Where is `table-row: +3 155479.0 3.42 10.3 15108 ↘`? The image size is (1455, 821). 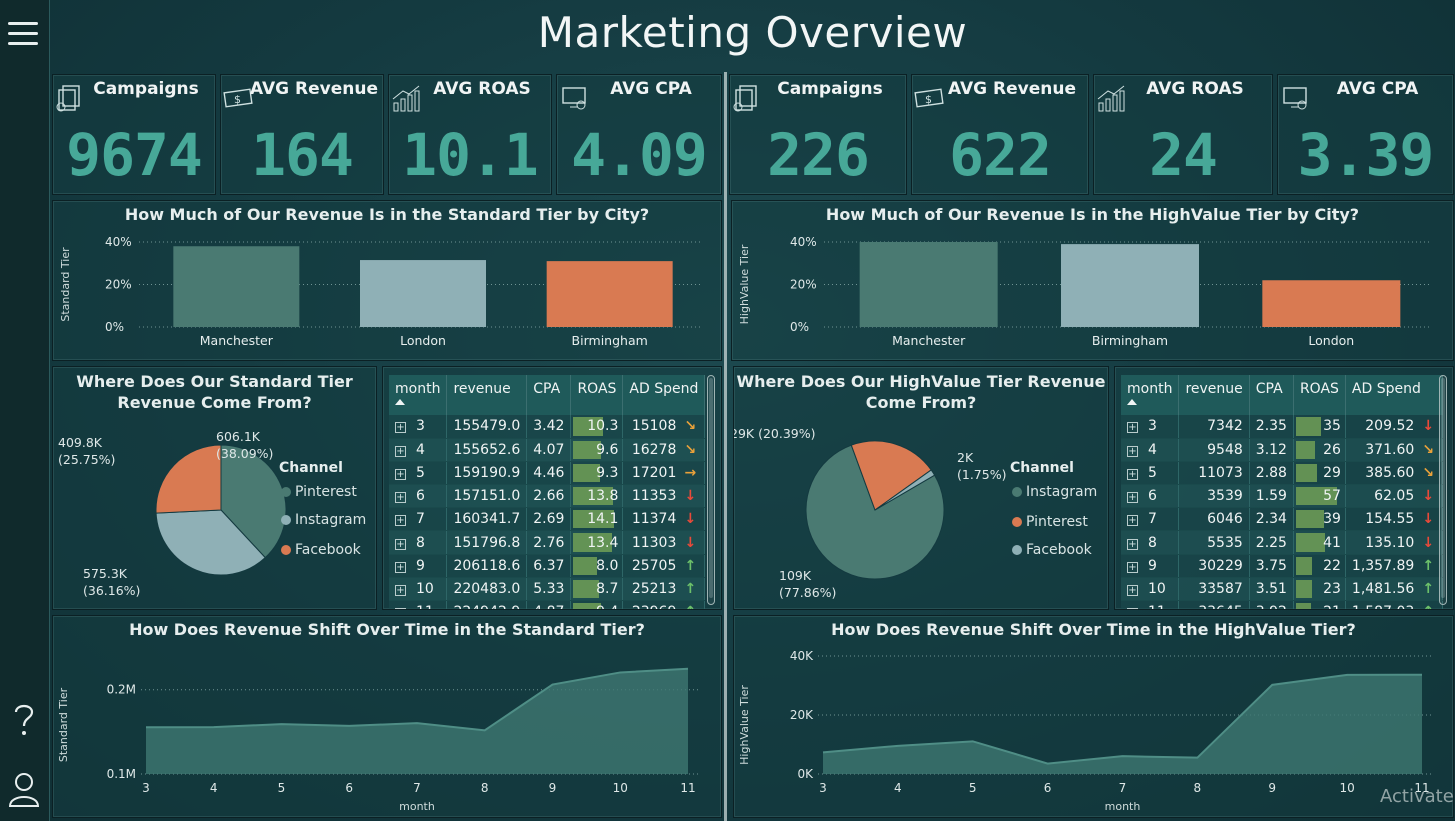 table-row: +3 155479.0 3.42 10.3 15108 ↘ is located at coordinates (547, 427).